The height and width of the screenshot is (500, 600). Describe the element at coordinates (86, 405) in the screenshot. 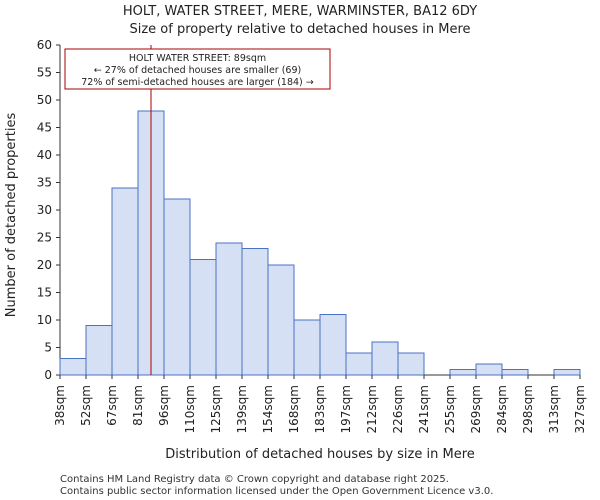

I see `x-tick-label: 52sqm` at that location.